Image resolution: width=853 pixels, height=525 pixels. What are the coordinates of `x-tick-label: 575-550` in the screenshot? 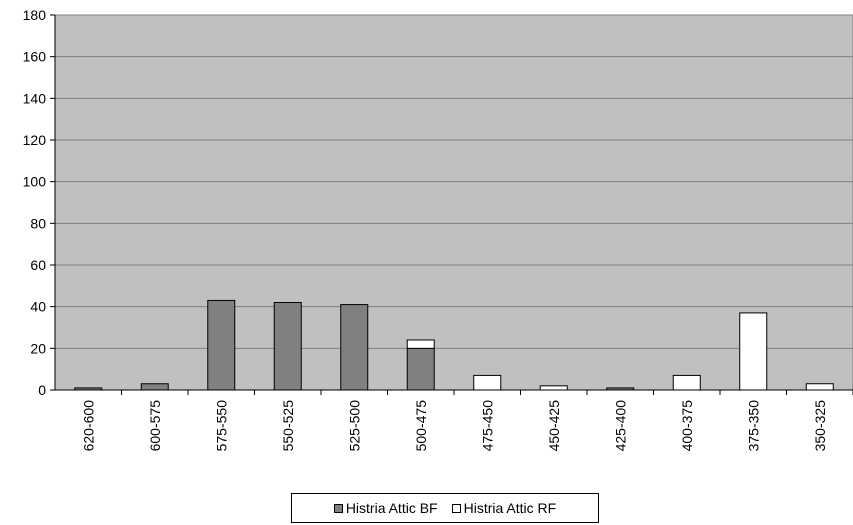 It's located at (221, 426).